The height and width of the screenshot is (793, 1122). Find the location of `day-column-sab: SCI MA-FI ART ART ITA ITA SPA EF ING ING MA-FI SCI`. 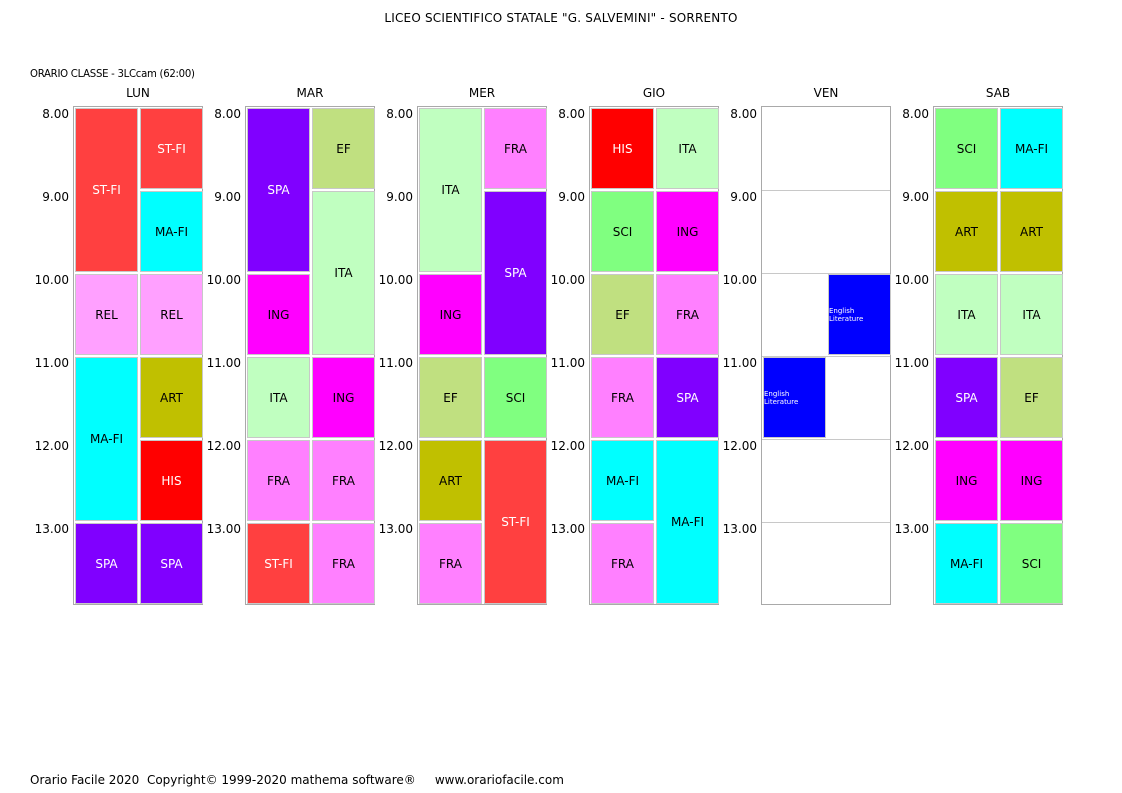

day-column-sab: SCI MA-FI ART ART ITA ITA SPA EF ING ING MA-FI SCI is located at coordinates (998, 355).